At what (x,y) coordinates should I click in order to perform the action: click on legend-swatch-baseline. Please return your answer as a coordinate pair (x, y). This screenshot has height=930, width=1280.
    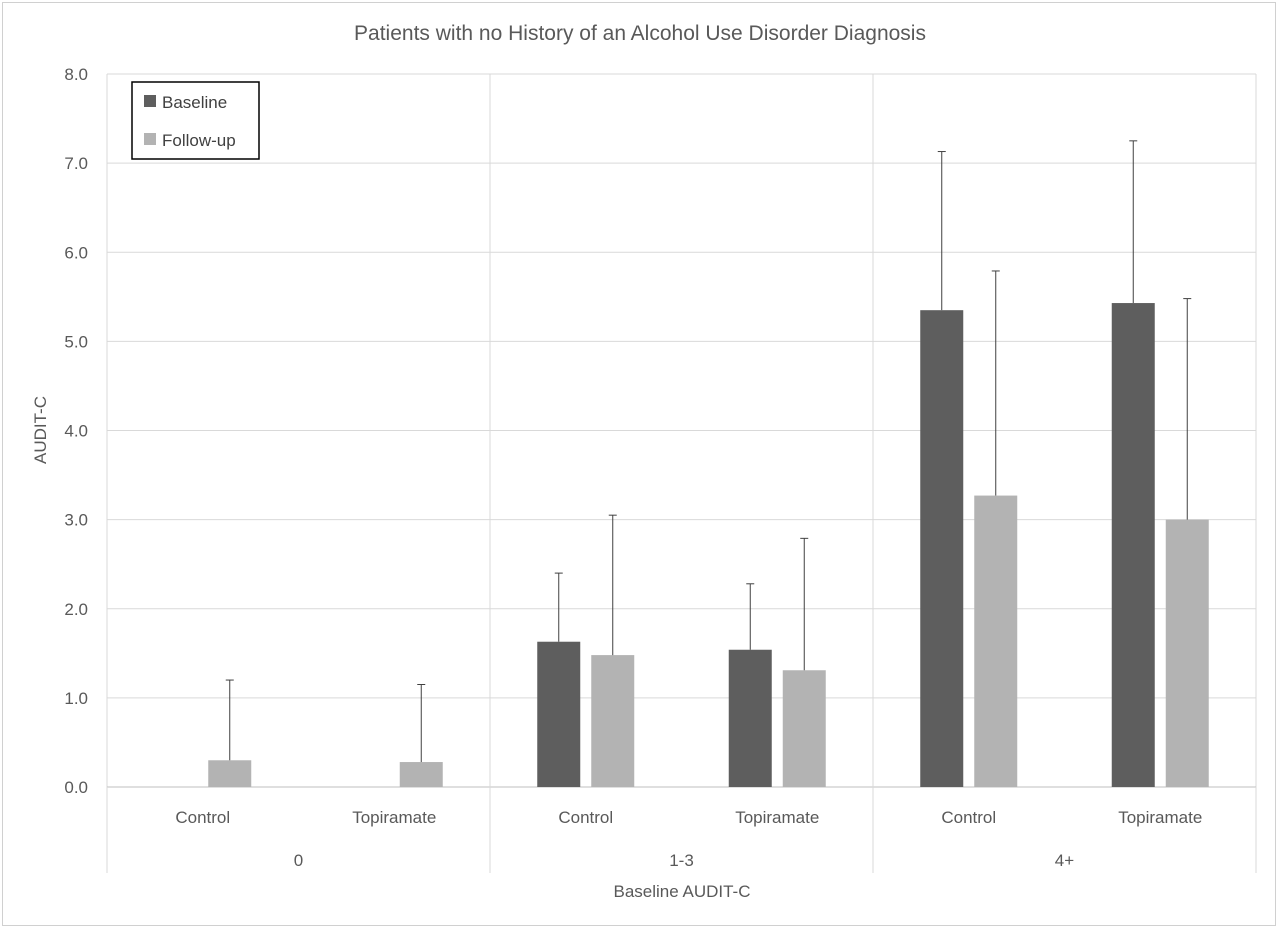
    Looking at the image, I should click on (150, 101).